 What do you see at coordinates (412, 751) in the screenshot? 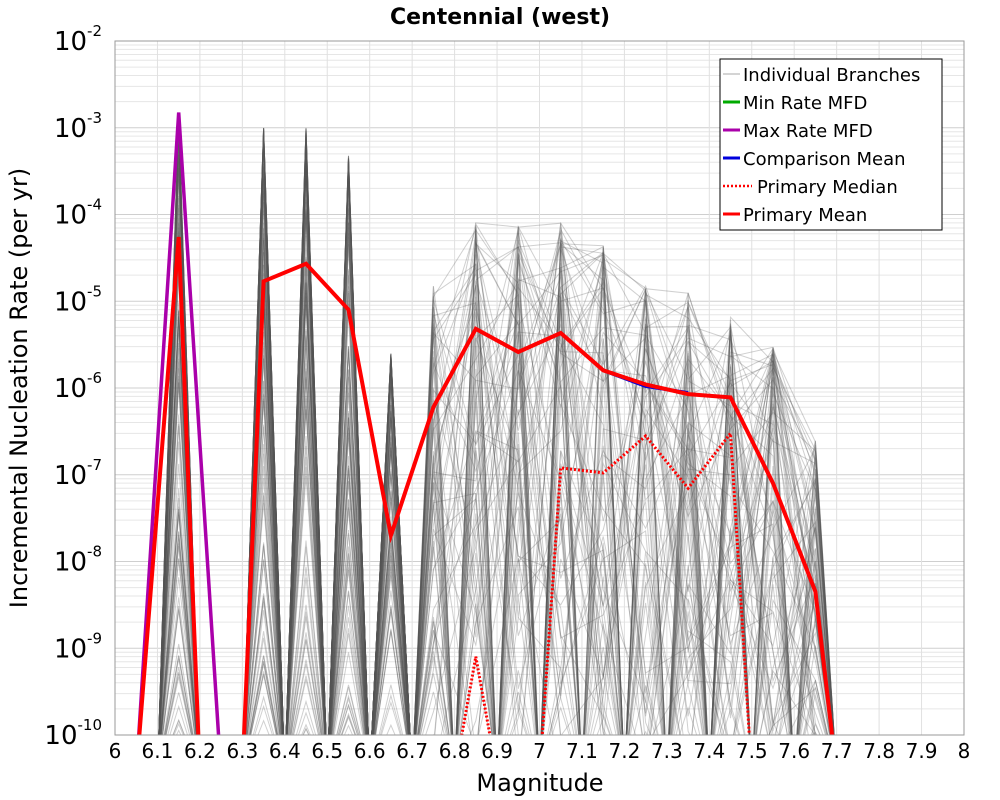
I see `x-tick-label: 6.7` at bounding box center [412, 751].